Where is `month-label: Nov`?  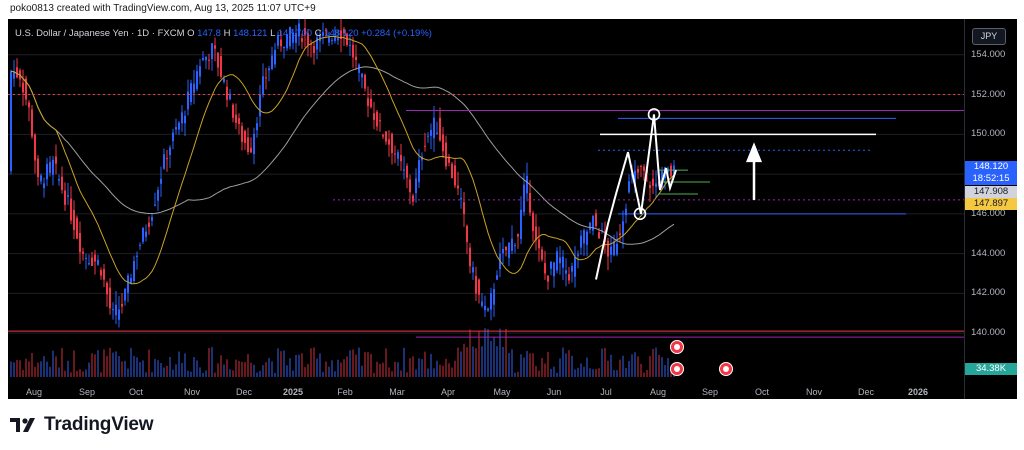
month-label: Nov is located at coordinates (192, 392).